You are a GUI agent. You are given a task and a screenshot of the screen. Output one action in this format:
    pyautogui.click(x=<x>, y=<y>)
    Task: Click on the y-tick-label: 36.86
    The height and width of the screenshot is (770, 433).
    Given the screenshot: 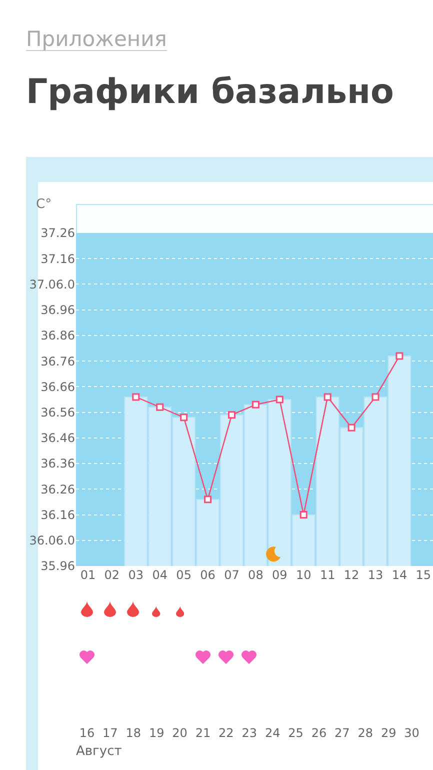 What is the action you would take?
    pyautogui.click(x=57, y=335)
    